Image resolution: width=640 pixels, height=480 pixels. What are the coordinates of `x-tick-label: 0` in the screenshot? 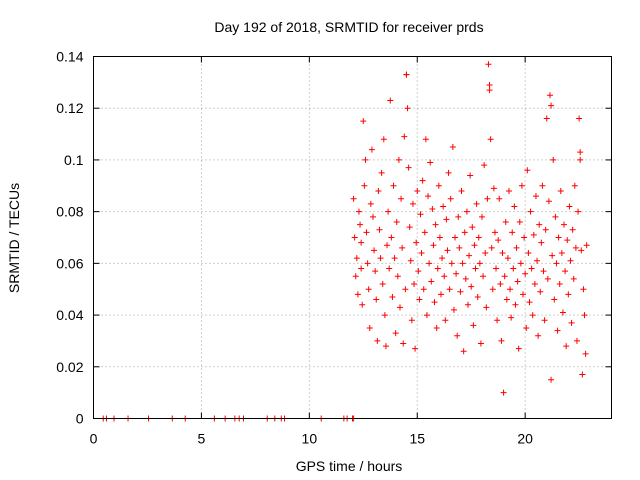 It's located at (94, 439).